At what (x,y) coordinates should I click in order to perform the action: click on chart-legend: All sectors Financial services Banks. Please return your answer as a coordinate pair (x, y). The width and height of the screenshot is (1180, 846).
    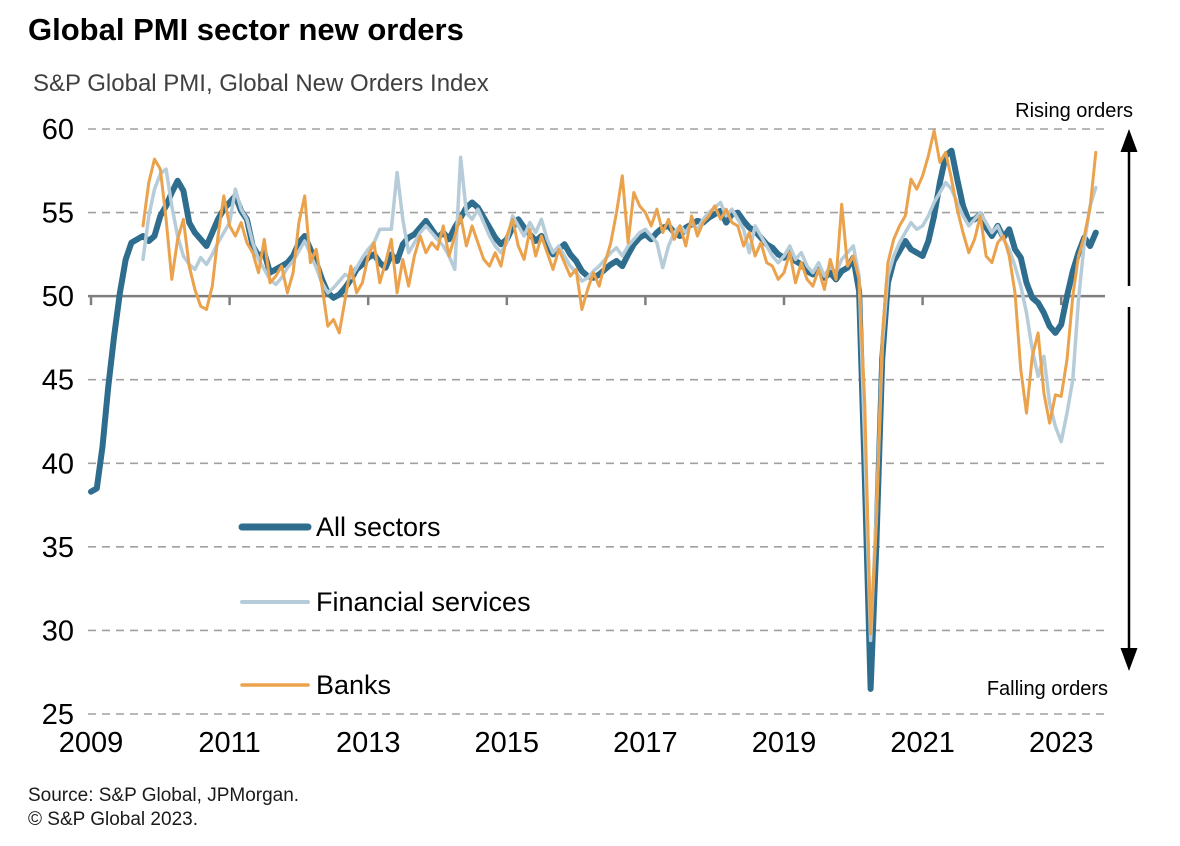
    Looking at the image, I should click on (384, 606).